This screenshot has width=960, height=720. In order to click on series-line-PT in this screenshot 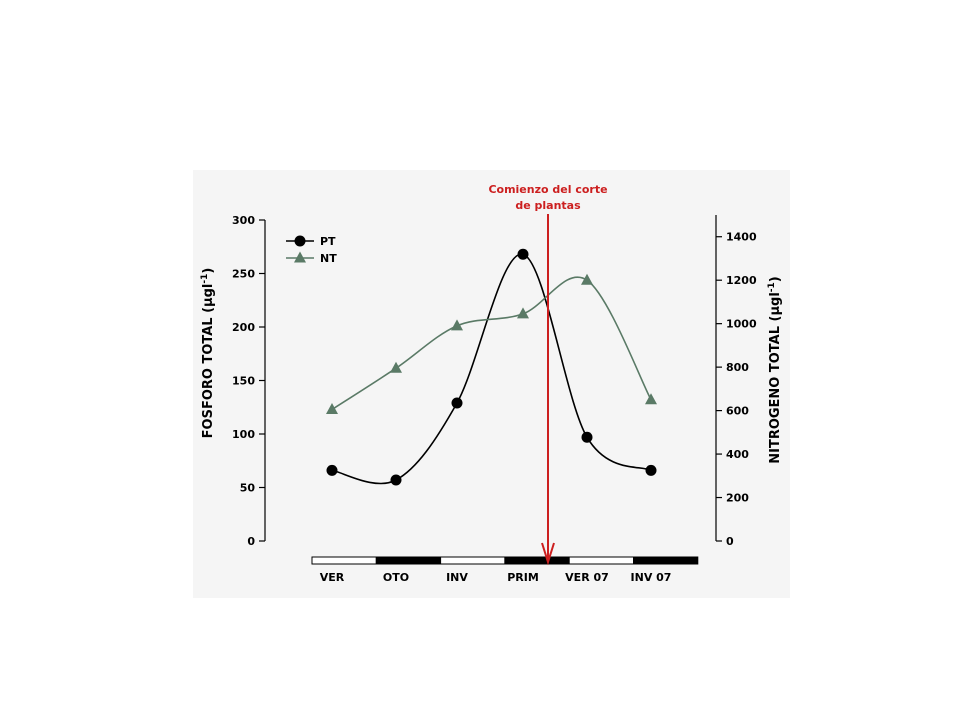, I will do `click(491, 369)`.